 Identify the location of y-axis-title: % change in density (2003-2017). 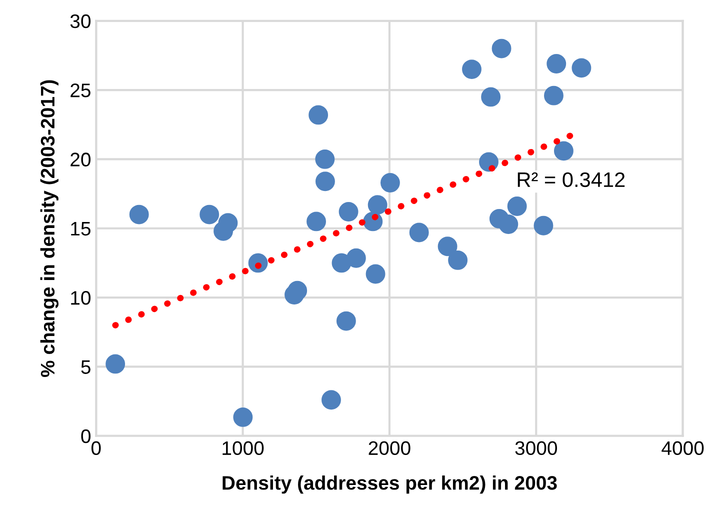
(49, 229).